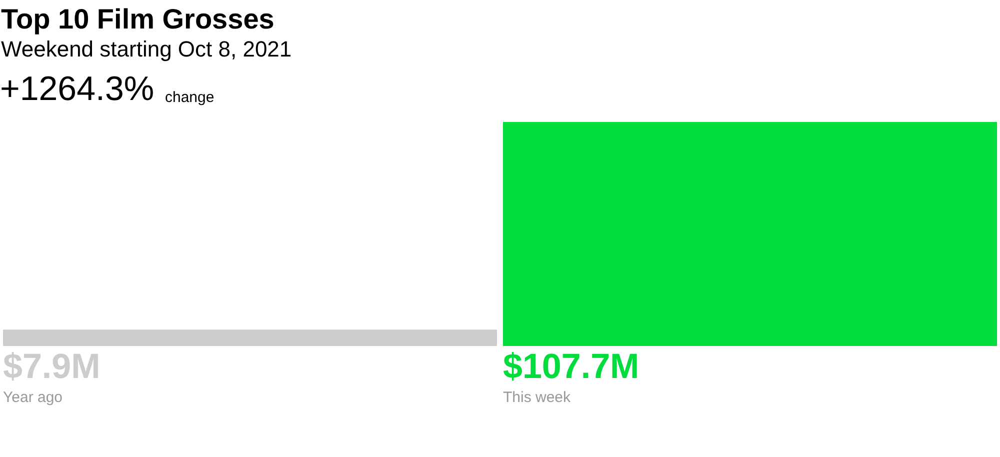  Describe the element at coordinates (537, 397) in the screenshot. I see `x-tick-label: This week` at that location.